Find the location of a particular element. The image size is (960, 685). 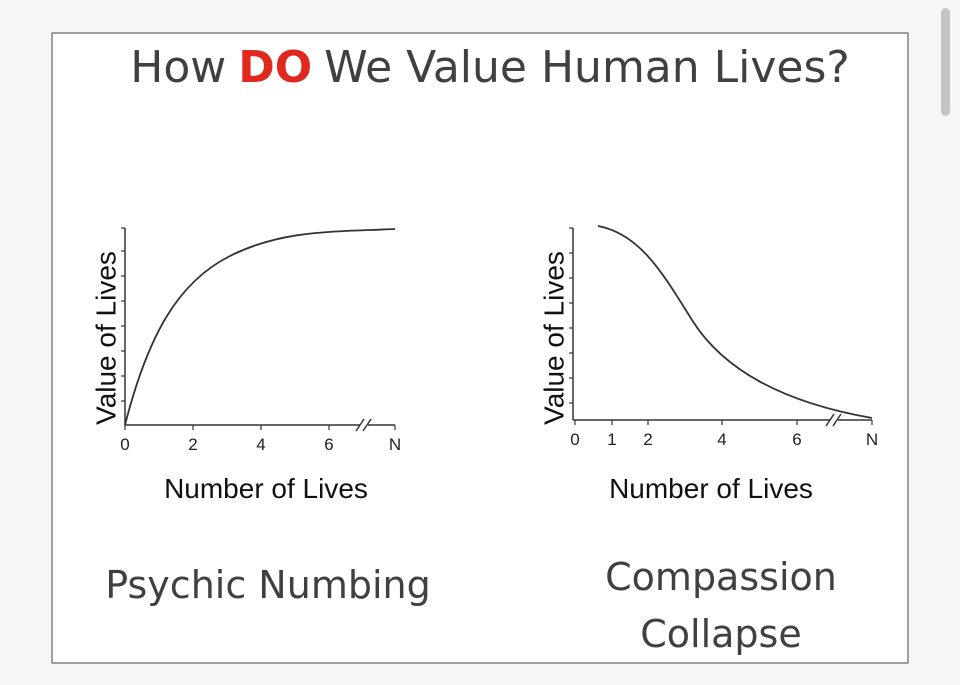

caption: Collapse is located at coordinates (720, 634).